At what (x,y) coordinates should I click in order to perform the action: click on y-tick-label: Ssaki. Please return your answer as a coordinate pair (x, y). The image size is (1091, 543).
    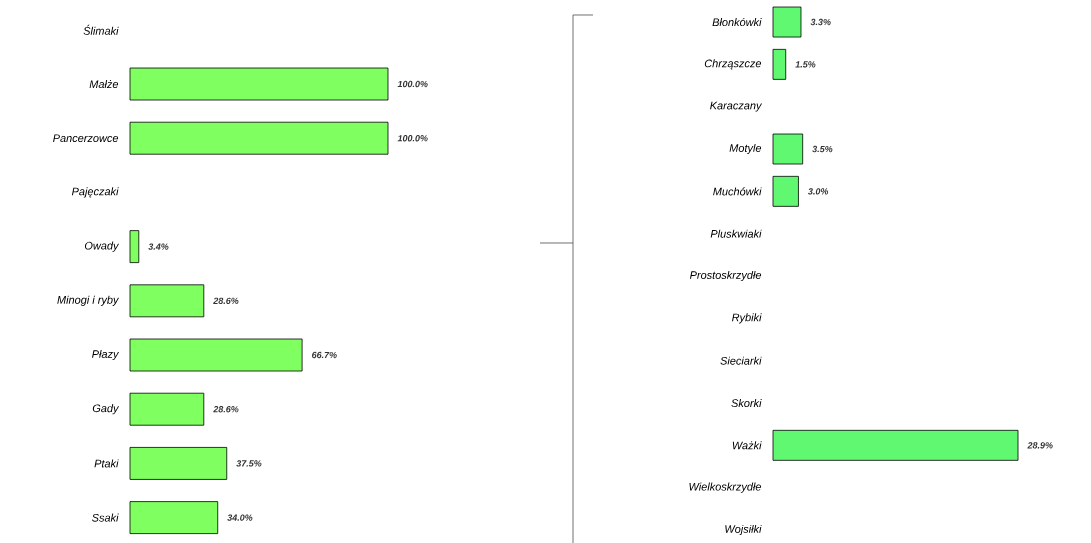
    Looking at the image, I should click on (105, 517).